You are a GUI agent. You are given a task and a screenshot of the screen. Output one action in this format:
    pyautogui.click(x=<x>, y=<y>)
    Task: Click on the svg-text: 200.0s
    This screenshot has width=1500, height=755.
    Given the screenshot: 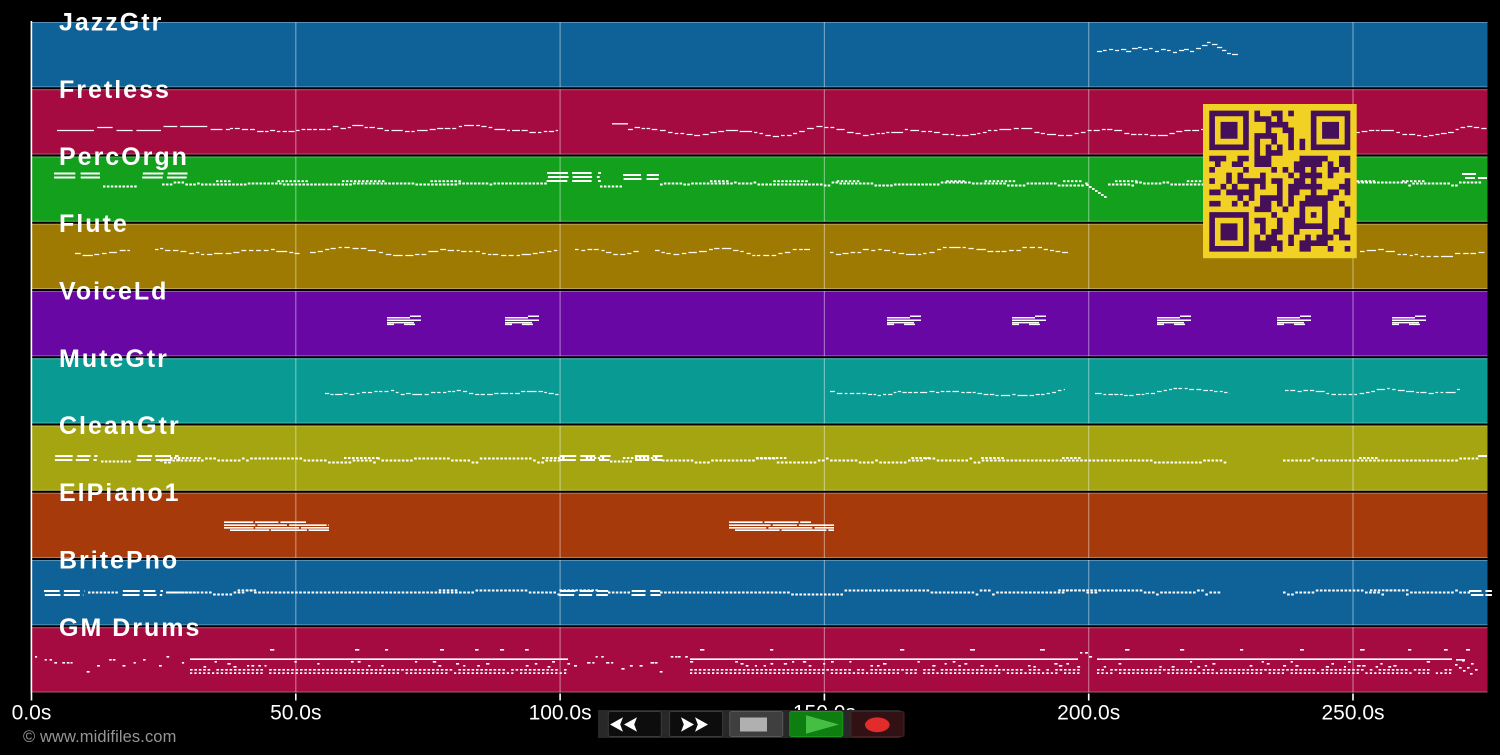 What is the action you would take?
    pyautogui.click(x=1088, y=713)
    